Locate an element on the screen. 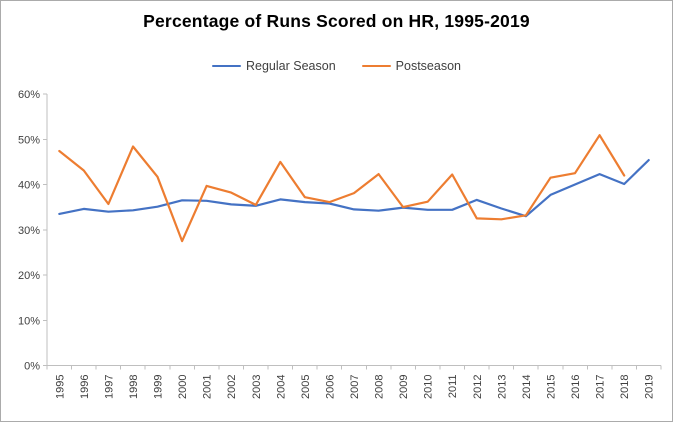 Image resolution: width=673 pixels, height=422 pixels. y-tick-label: 30% is located at coordinates (29, 231).